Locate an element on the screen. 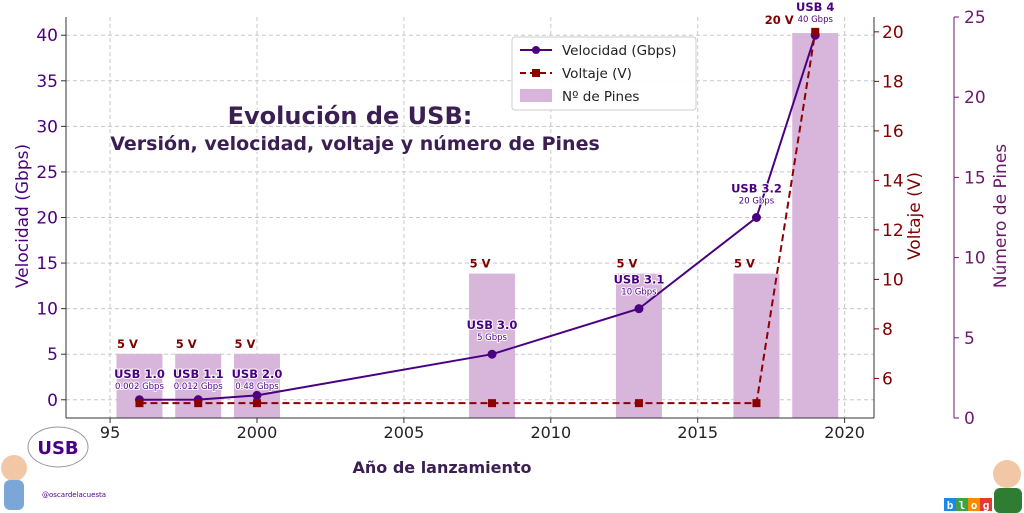 The image size is (1024, 513). y-left-tick-label: 0 is located at coordinates (52, 401).